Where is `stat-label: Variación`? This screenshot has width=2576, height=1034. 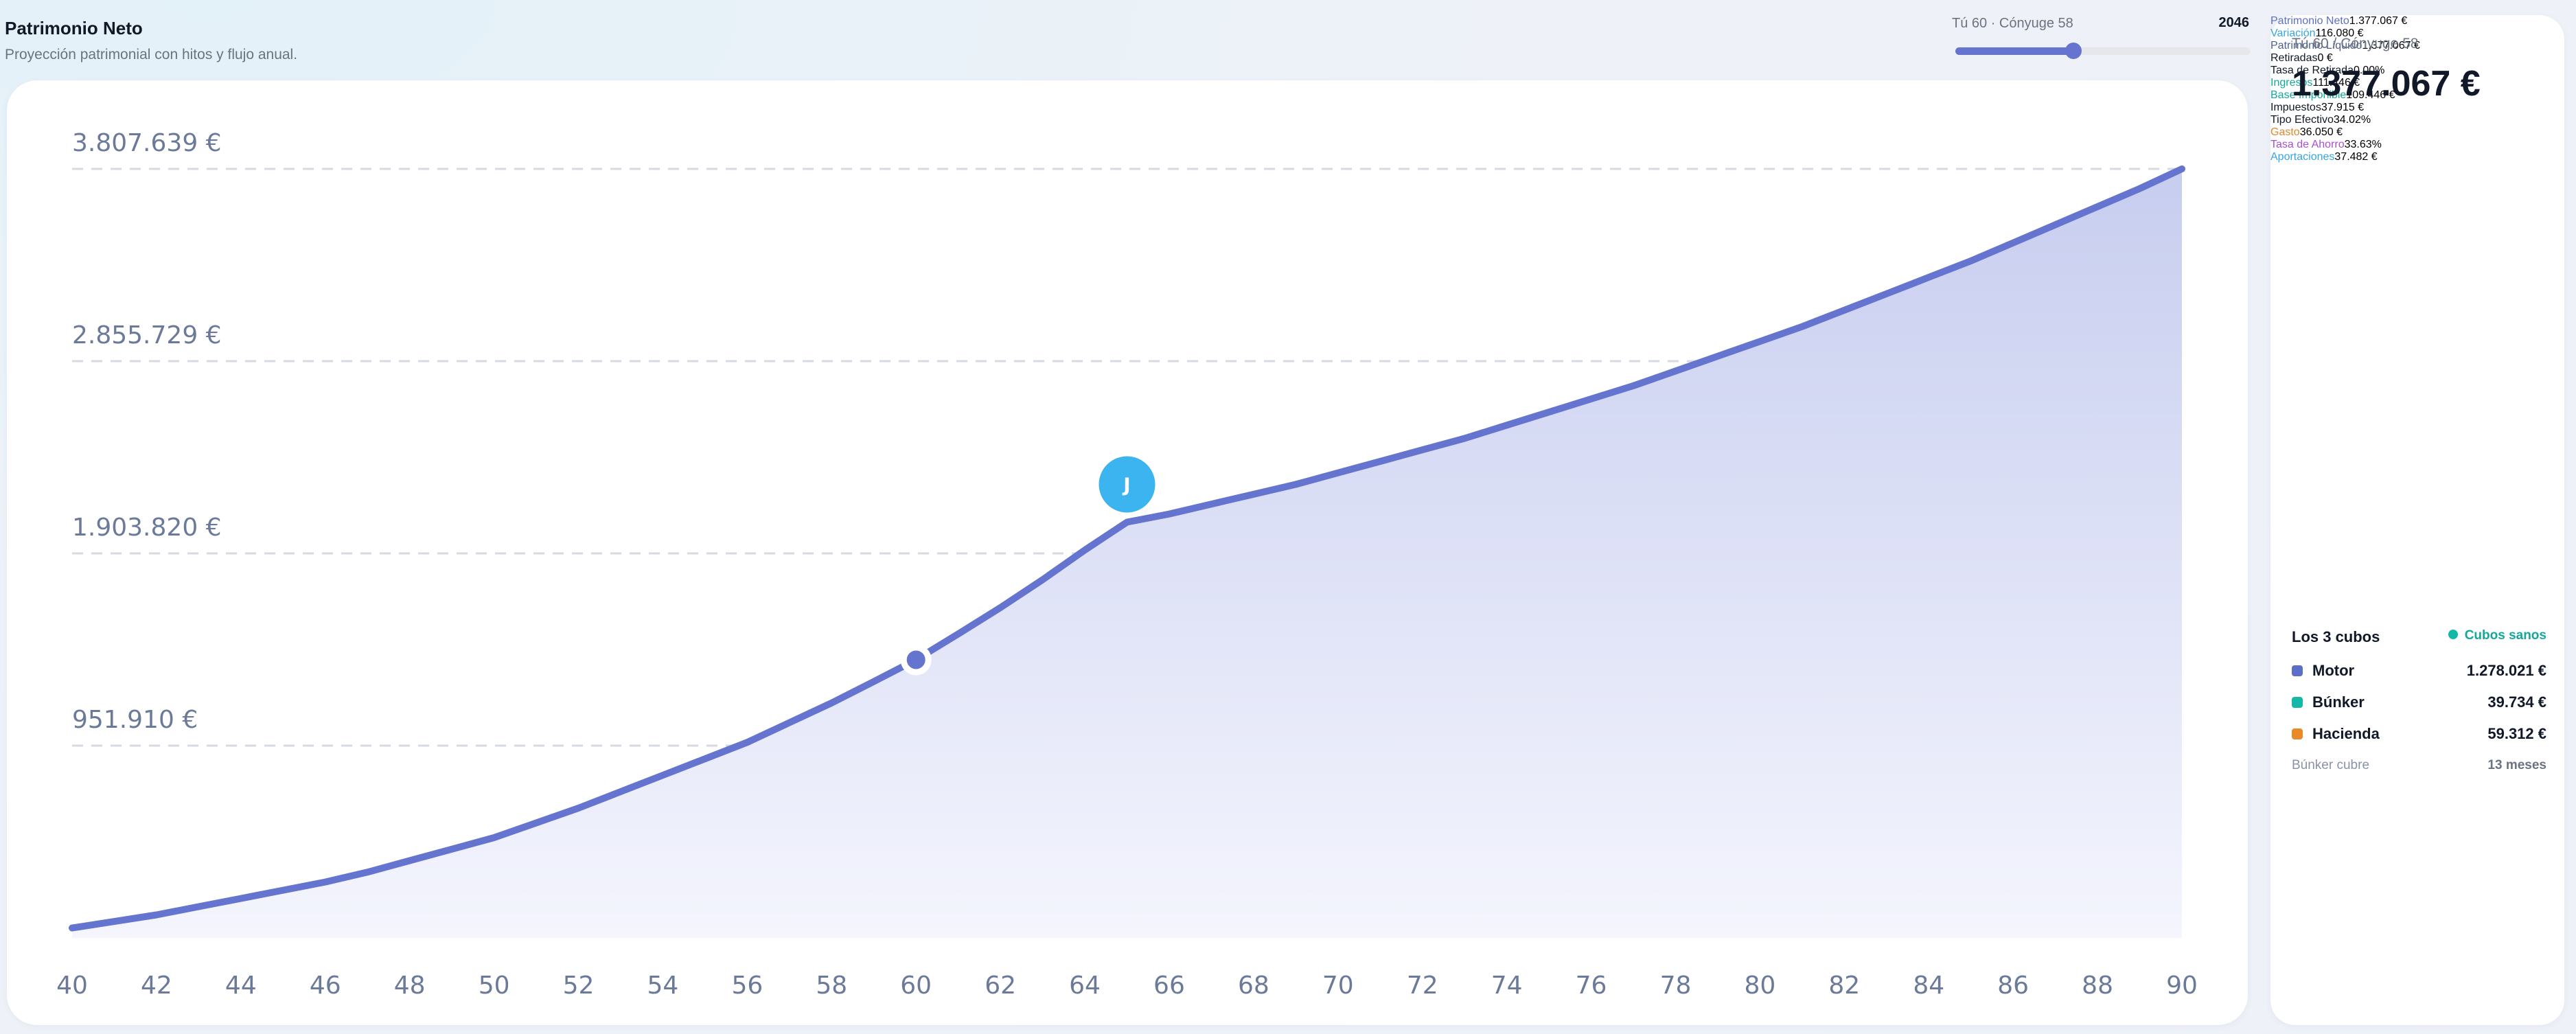
stat-label: Variación is located at coordinates (2293, 33).